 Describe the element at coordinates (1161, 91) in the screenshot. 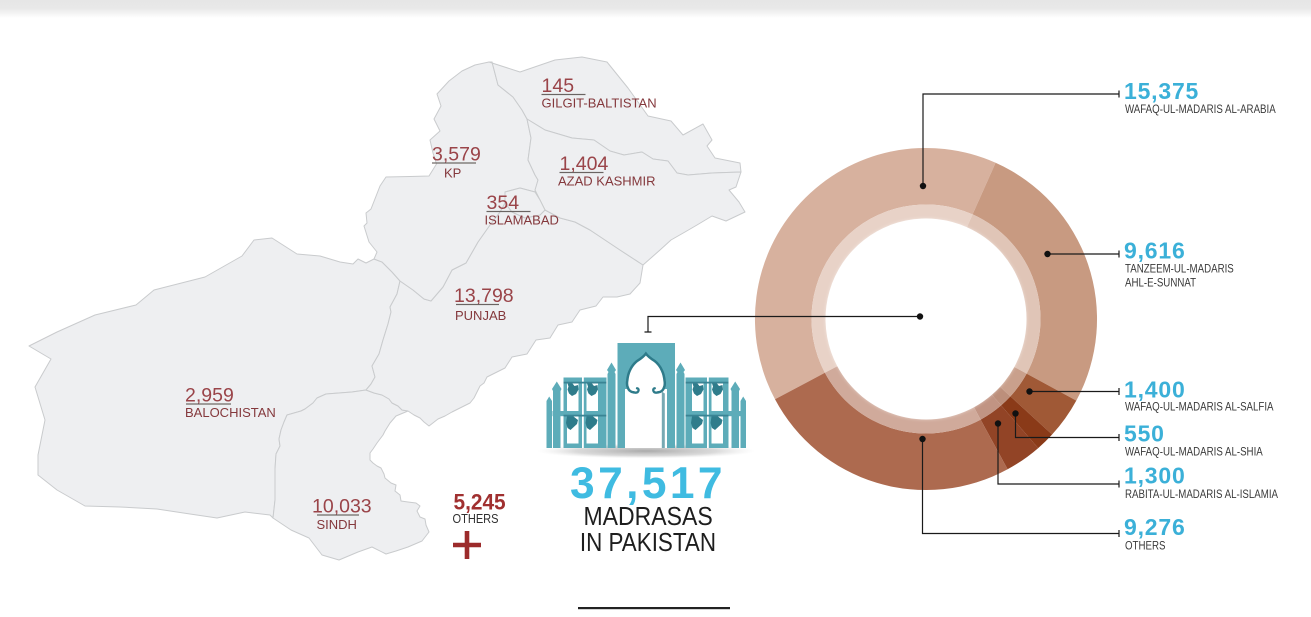

I see `svg-text: 15,375` at that location.